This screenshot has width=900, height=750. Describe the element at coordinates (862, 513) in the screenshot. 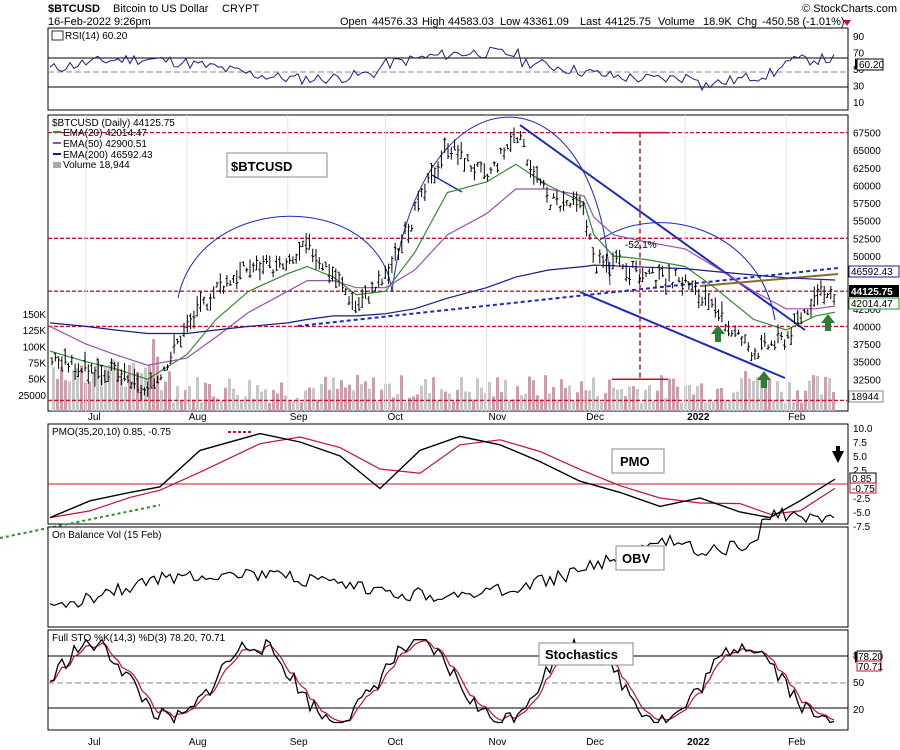

I see `pmo-tick-label: -5.0` at that location.